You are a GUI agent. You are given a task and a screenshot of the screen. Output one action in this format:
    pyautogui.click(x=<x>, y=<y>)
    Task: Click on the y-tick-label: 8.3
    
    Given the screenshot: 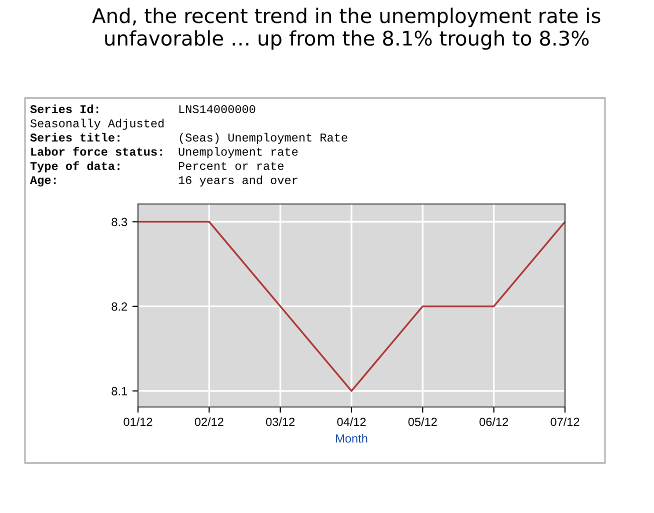 What is the action you would take?
    pyautogui.click(x=120, y=222)
    